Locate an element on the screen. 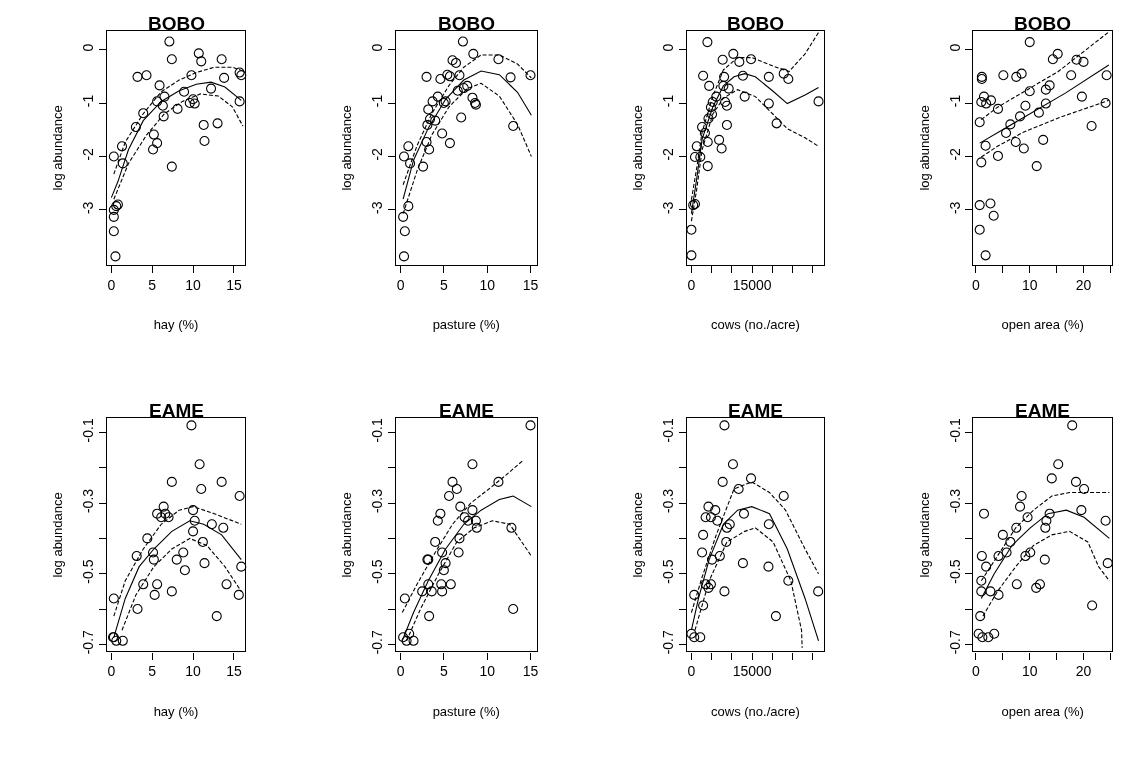 This screenshot has height=761, width=1125. y-tick-label: -1 is located at coordinates (954, 101).